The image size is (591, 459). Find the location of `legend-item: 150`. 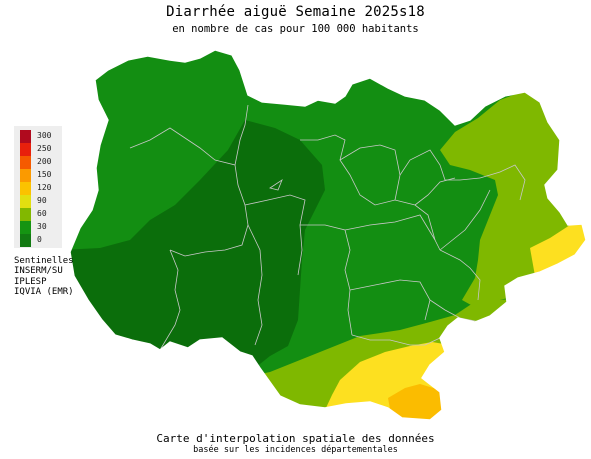

legend-item: 150 is located at coordinates (39, 175).